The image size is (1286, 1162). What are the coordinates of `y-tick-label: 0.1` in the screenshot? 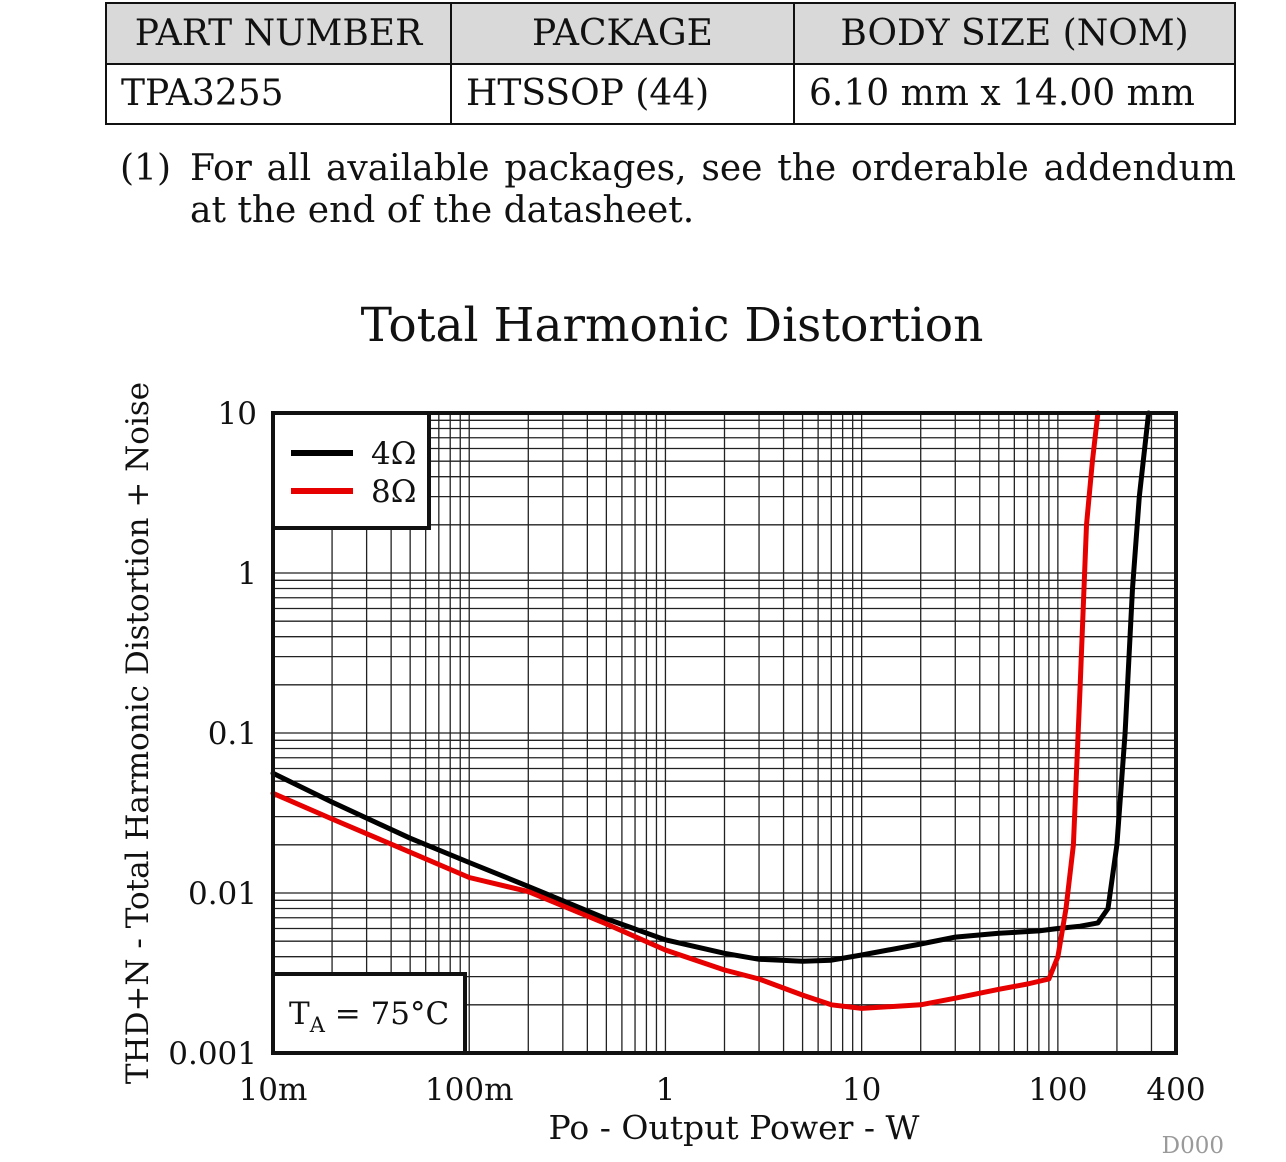 It's located at (232, 734).